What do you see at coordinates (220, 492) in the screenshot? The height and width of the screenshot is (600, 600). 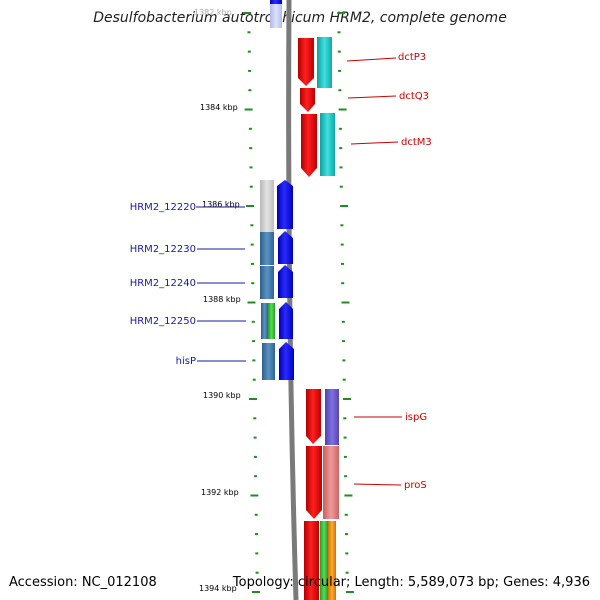 I see `scale-label: 1392 kbp` at bounding box center [220, 492].